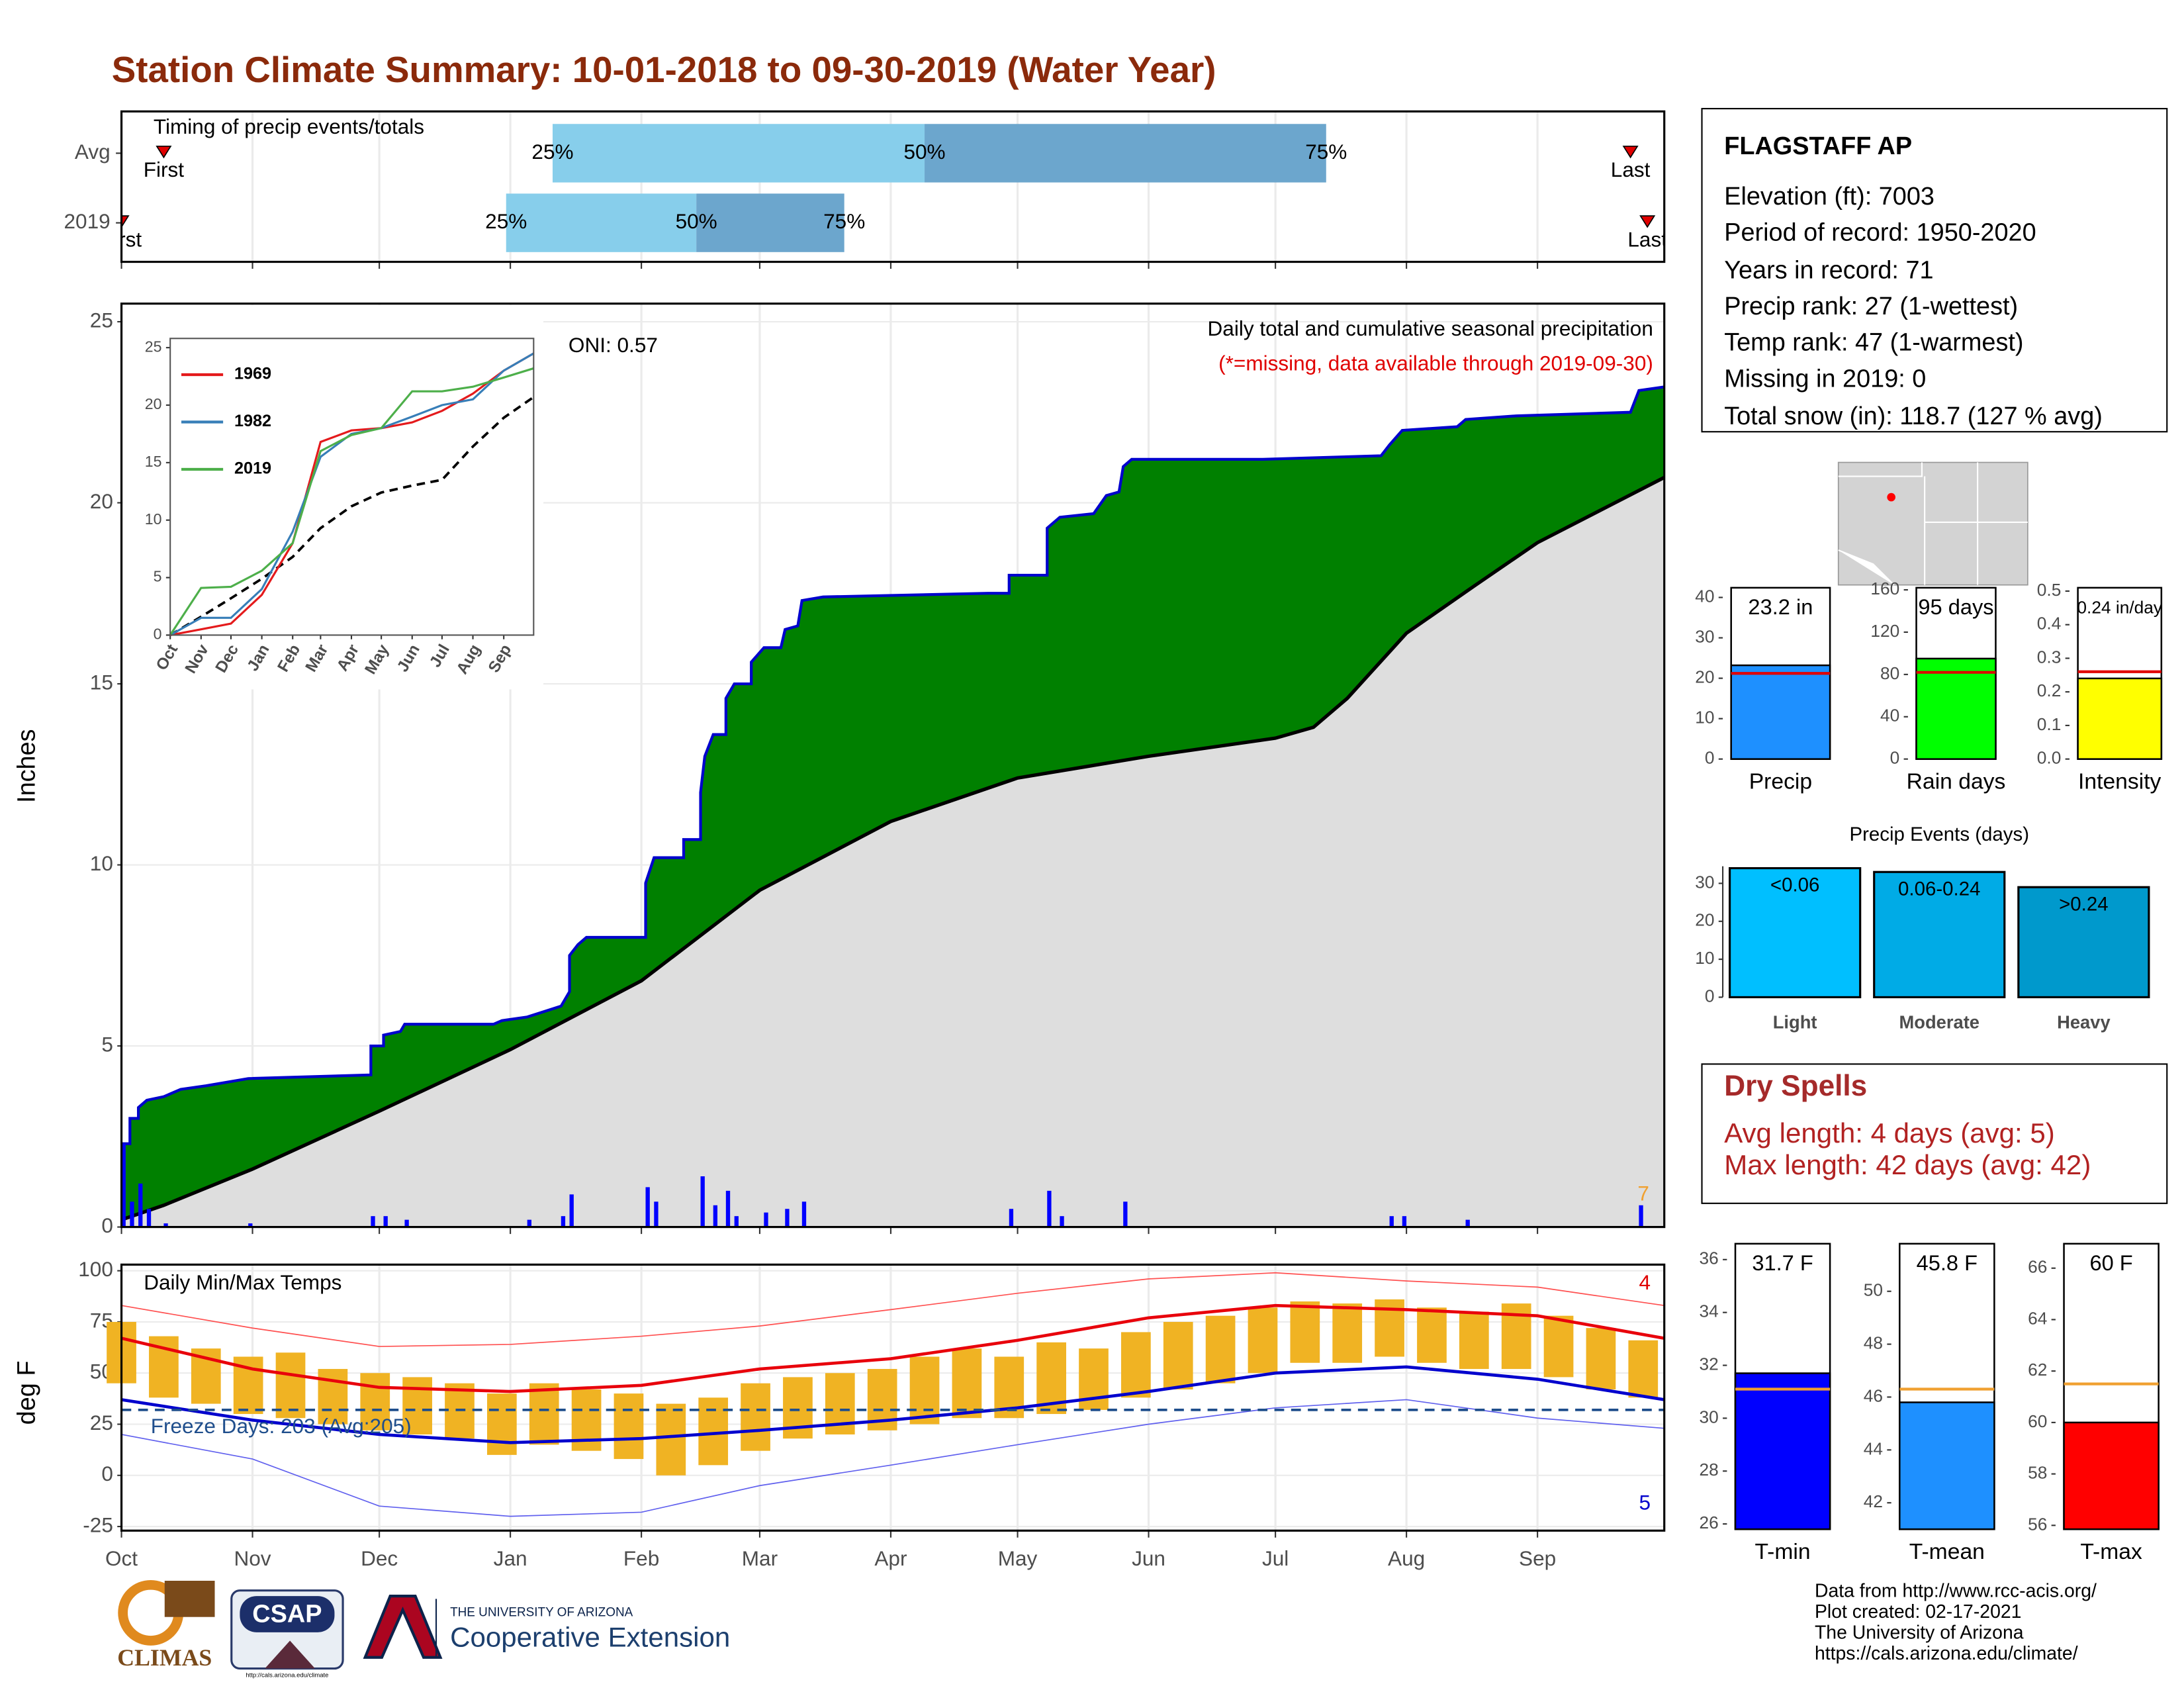 The height and width of the screenshot is (1688, 2184). I want to click on y-tick-label: 64, so click(2037, 1318).